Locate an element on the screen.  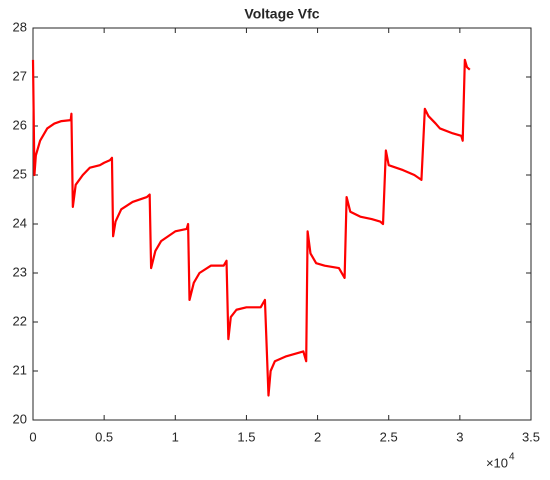
x-tick-label: 0 is located at coordinates (32, 436).